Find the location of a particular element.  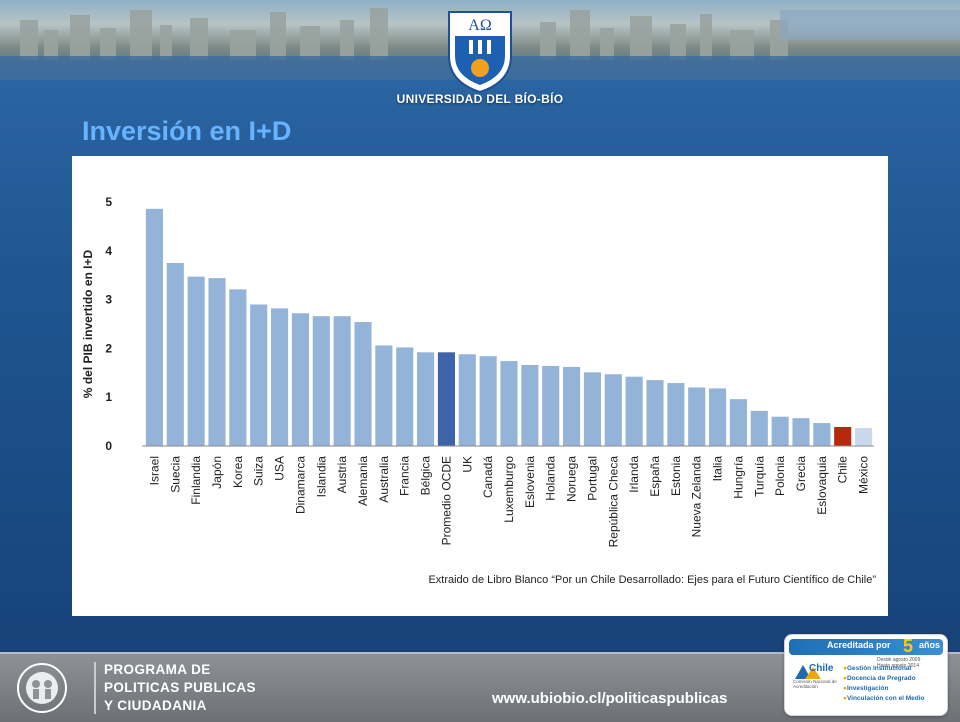

bar-holanda is located at coordinates (551, 405).